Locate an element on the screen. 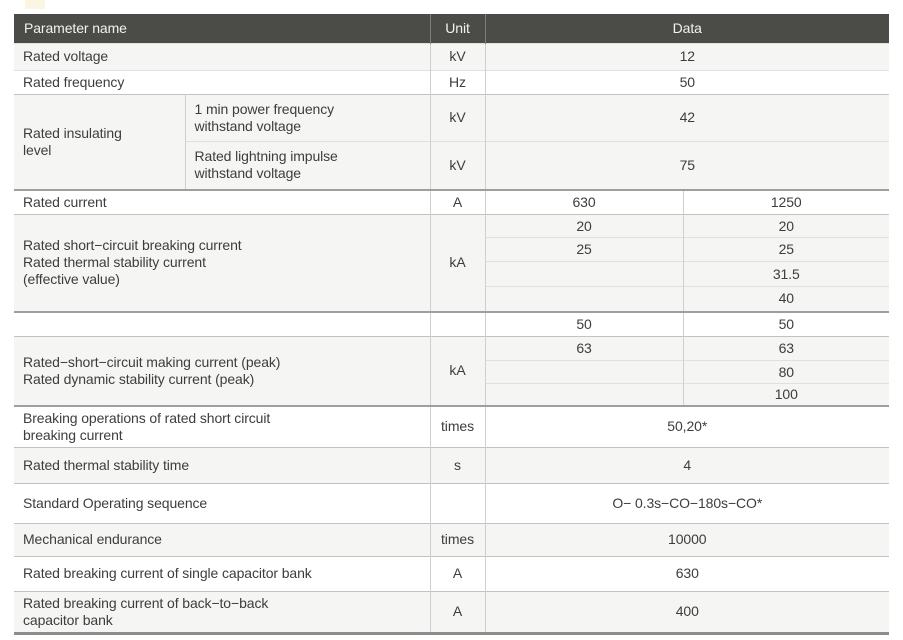  unit-fifty-empty is located at coordinates (457, 323).